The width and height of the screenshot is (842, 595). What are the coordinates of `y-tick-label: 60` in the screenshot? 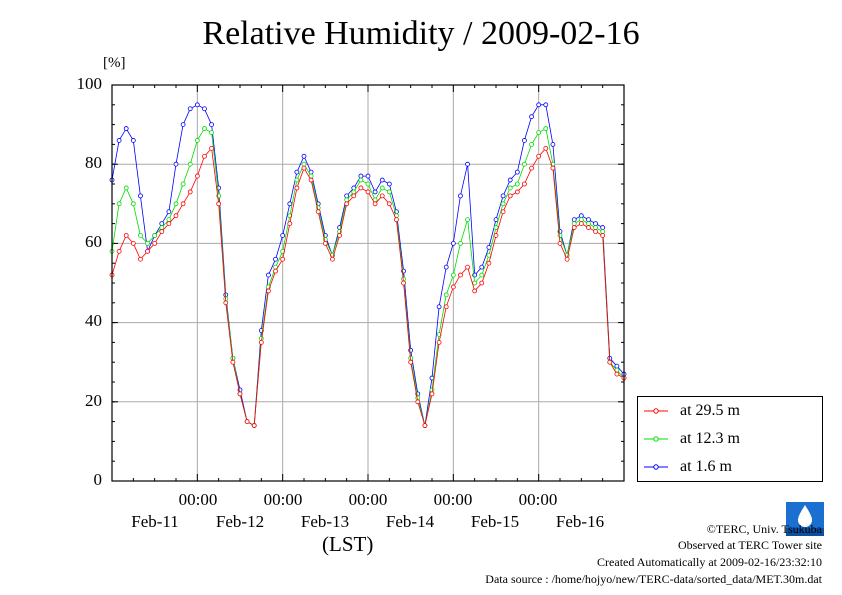 It's located at (93, 241).